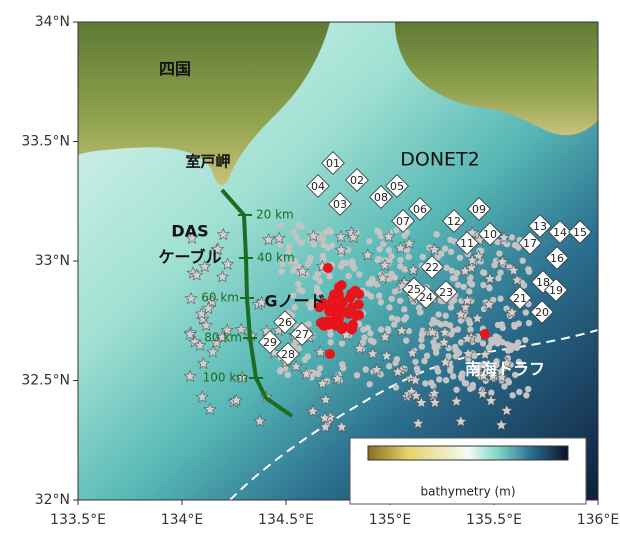 Image resolution: width=620 pixels, height=547 pixels. I want to click on station-label: 22, so click(432, 267).